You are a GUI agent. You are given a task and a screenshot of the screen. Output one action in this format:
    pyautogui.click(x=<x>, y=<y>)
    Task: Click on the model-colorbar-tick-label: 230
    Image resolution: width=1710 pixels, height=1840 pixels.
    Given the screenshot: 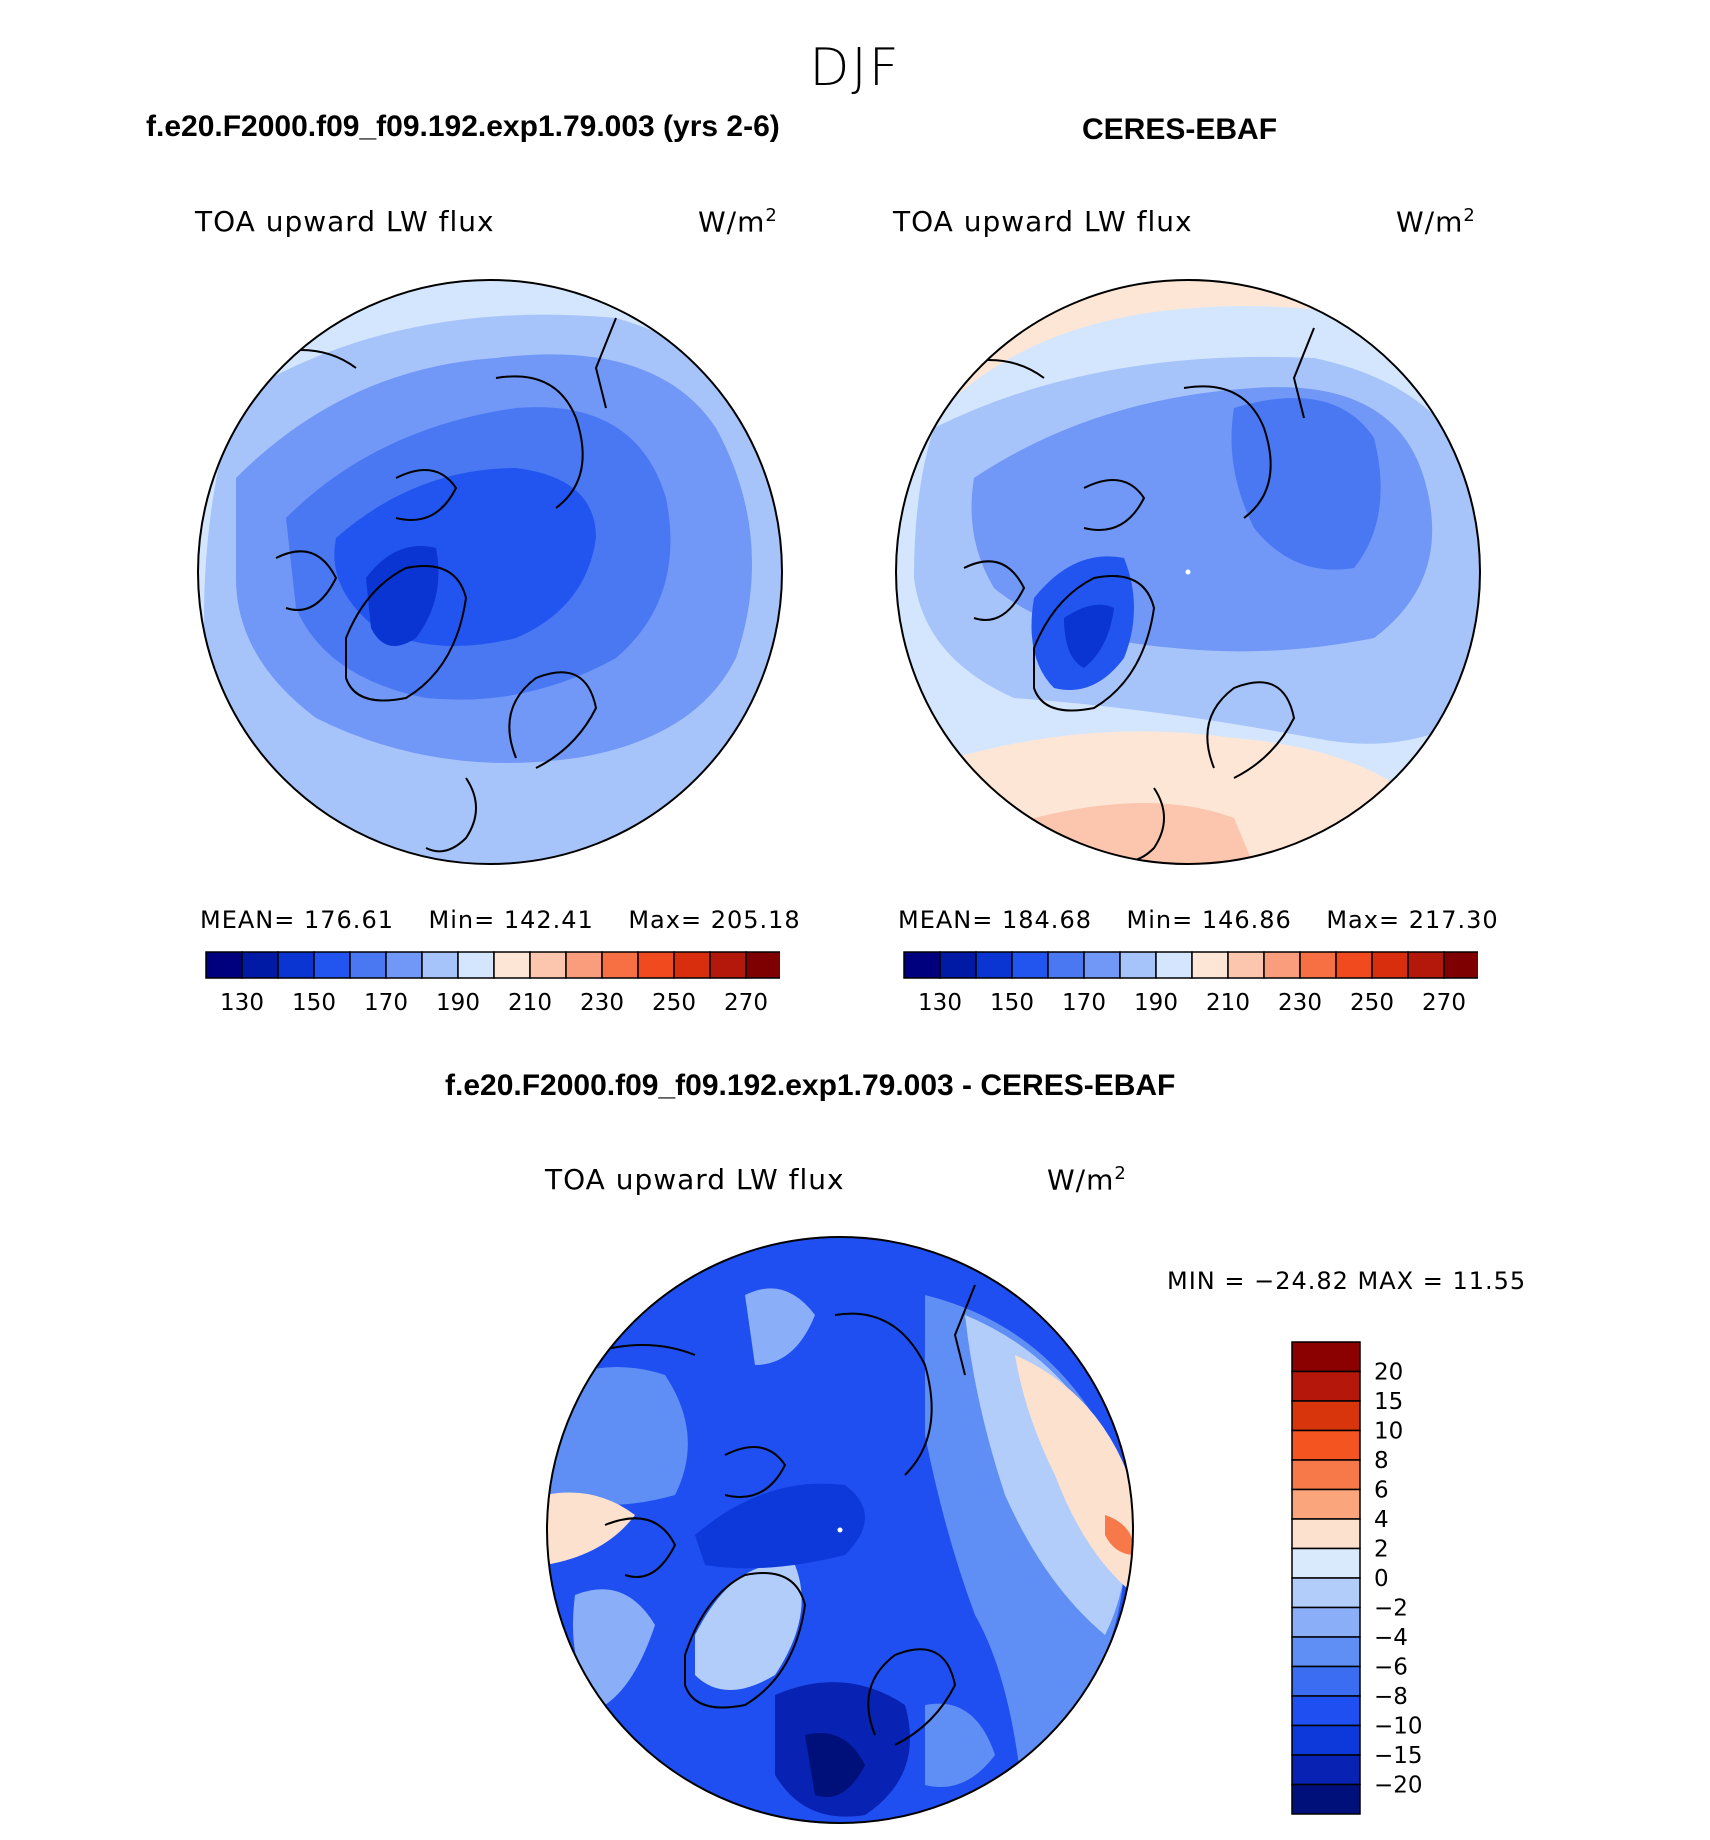 What is the action you would take?
    pyautogui.click(x=602, y=1003)
    